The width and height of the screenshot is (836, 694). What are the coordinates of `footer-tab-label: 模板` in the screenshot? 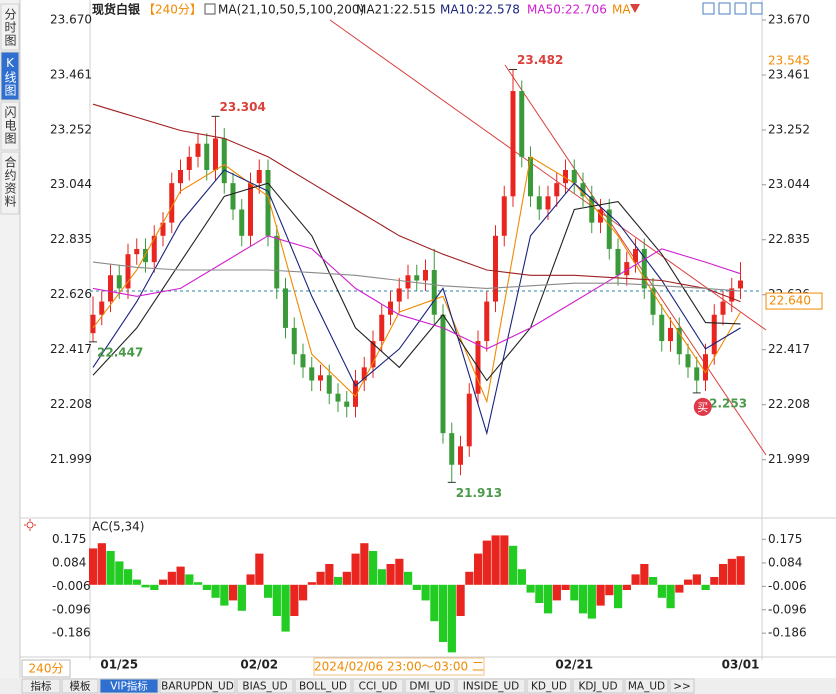 It's located at (80, 686).